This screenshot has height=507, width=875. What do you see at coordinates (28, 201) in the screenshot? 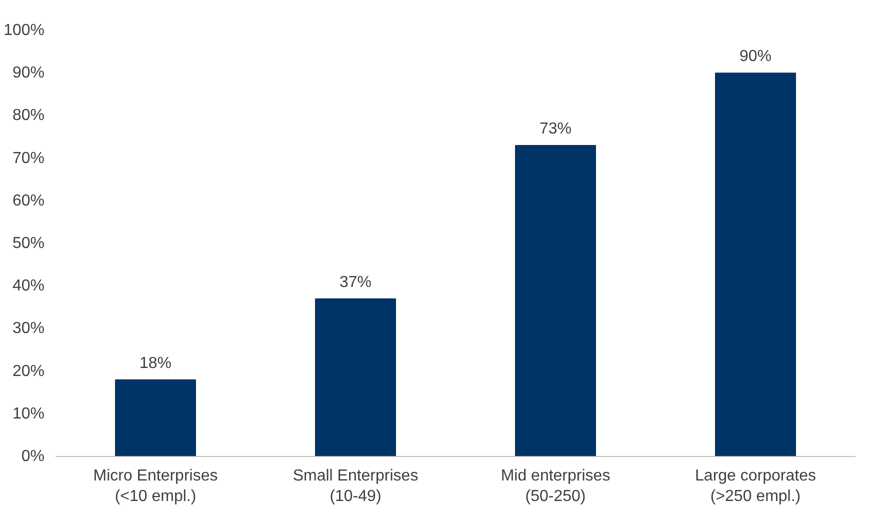
I see `y-tick-label: 60%` at bounding box center [28, 201].